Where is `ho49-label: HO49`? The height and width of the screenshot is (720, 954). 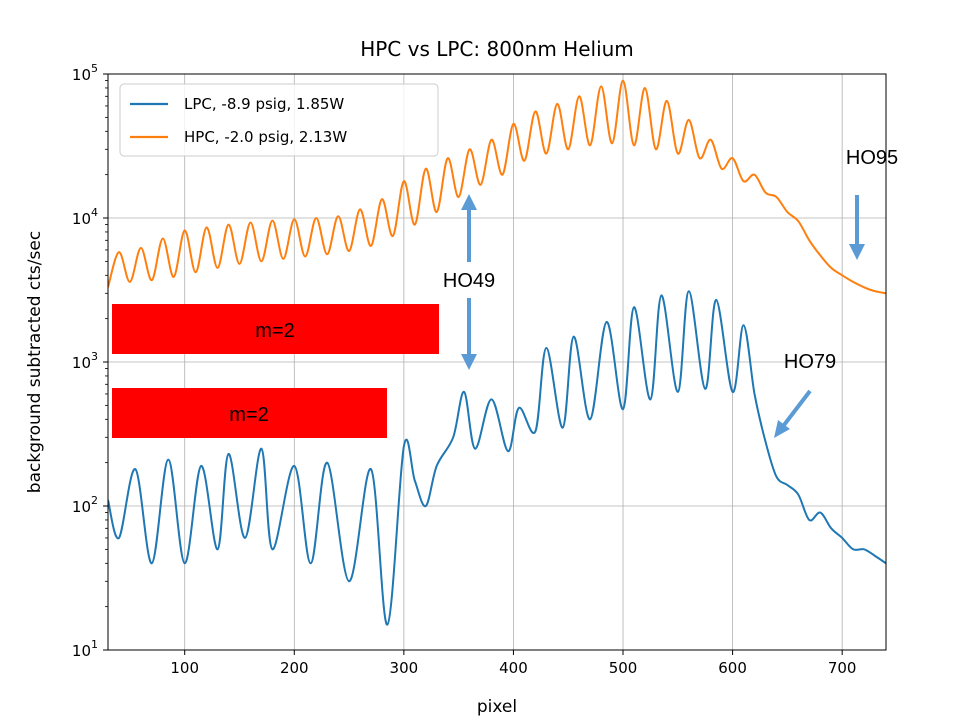 ho49-label: HO49 is located at coordinates (469, 281).